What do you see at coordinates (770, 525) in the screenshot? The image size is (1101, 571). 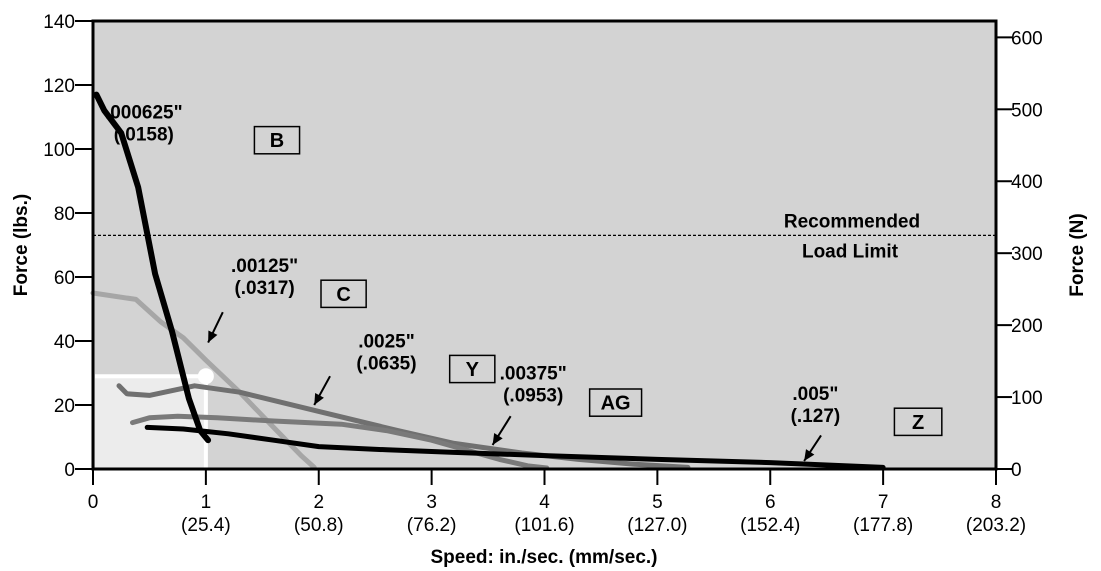 I see `x-tick-sublabel-6: (152.4)` at bounding box center [770, 525].